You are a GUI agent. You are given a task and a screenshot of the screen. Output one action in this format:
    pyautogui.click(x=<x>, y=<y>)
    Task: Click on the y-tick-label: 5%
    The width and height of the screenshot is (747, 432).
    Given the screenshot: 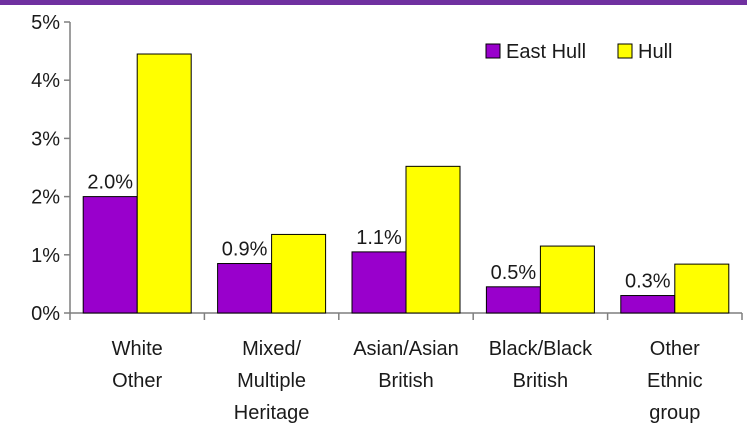 What is the action you would take?
    pyautogui.click(x=45, y=23)
    